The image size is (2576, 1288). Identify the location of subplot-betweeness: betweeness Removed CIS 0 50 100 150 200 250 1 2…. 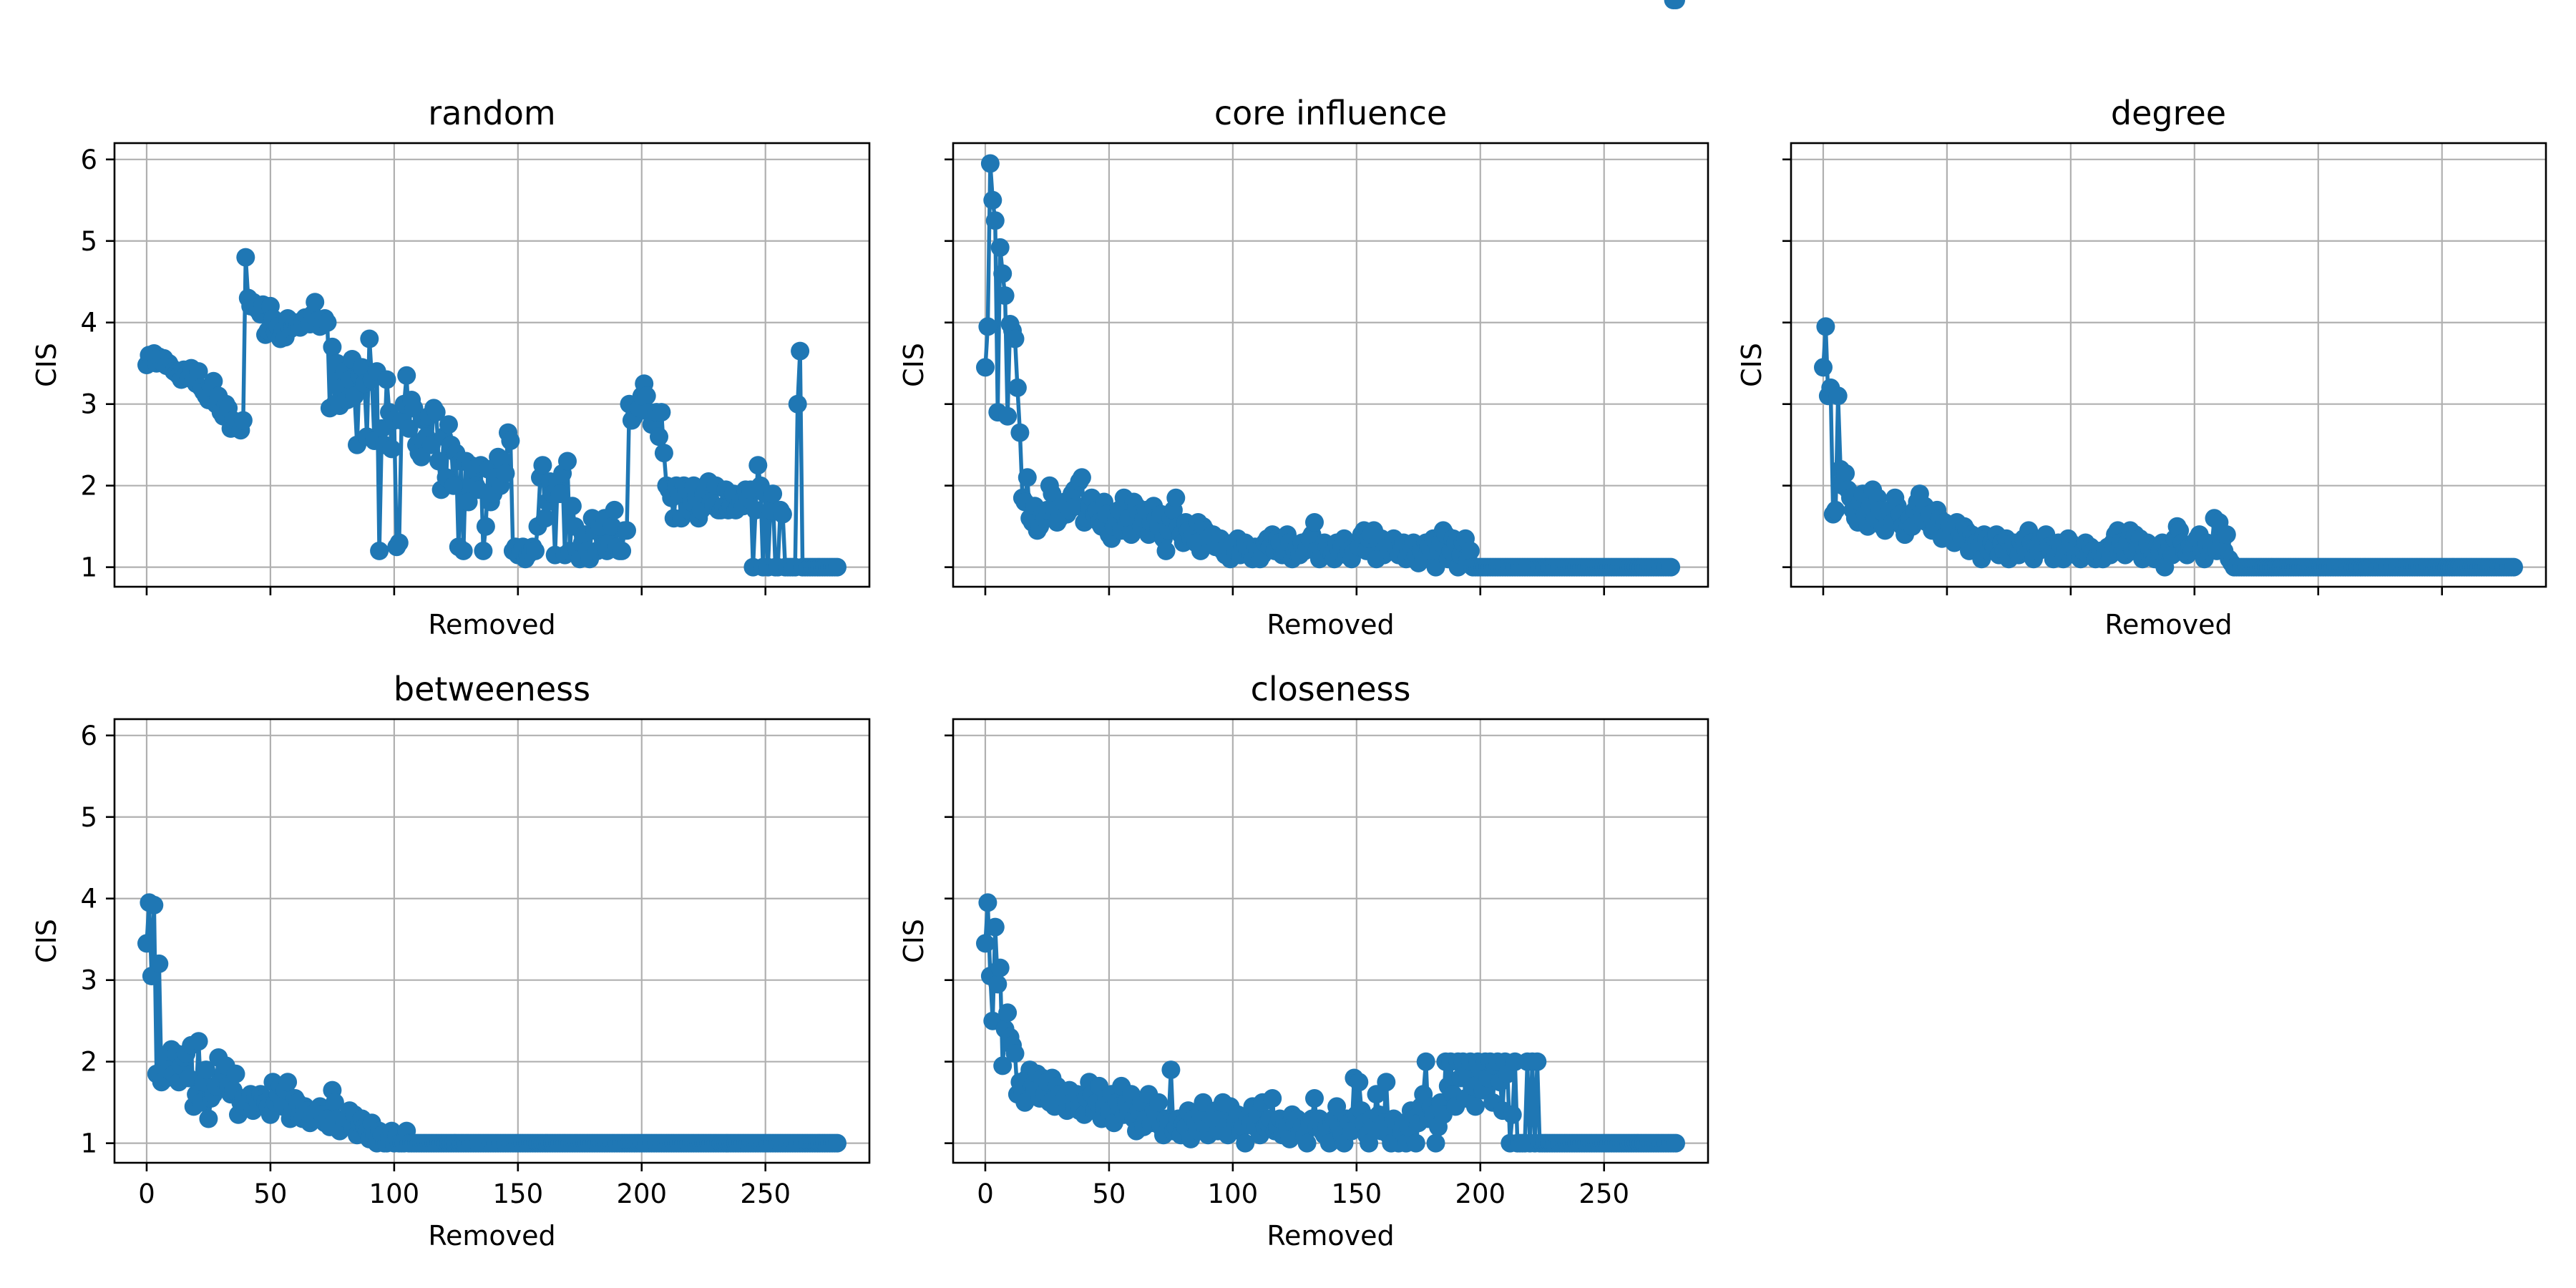
(451, 961).